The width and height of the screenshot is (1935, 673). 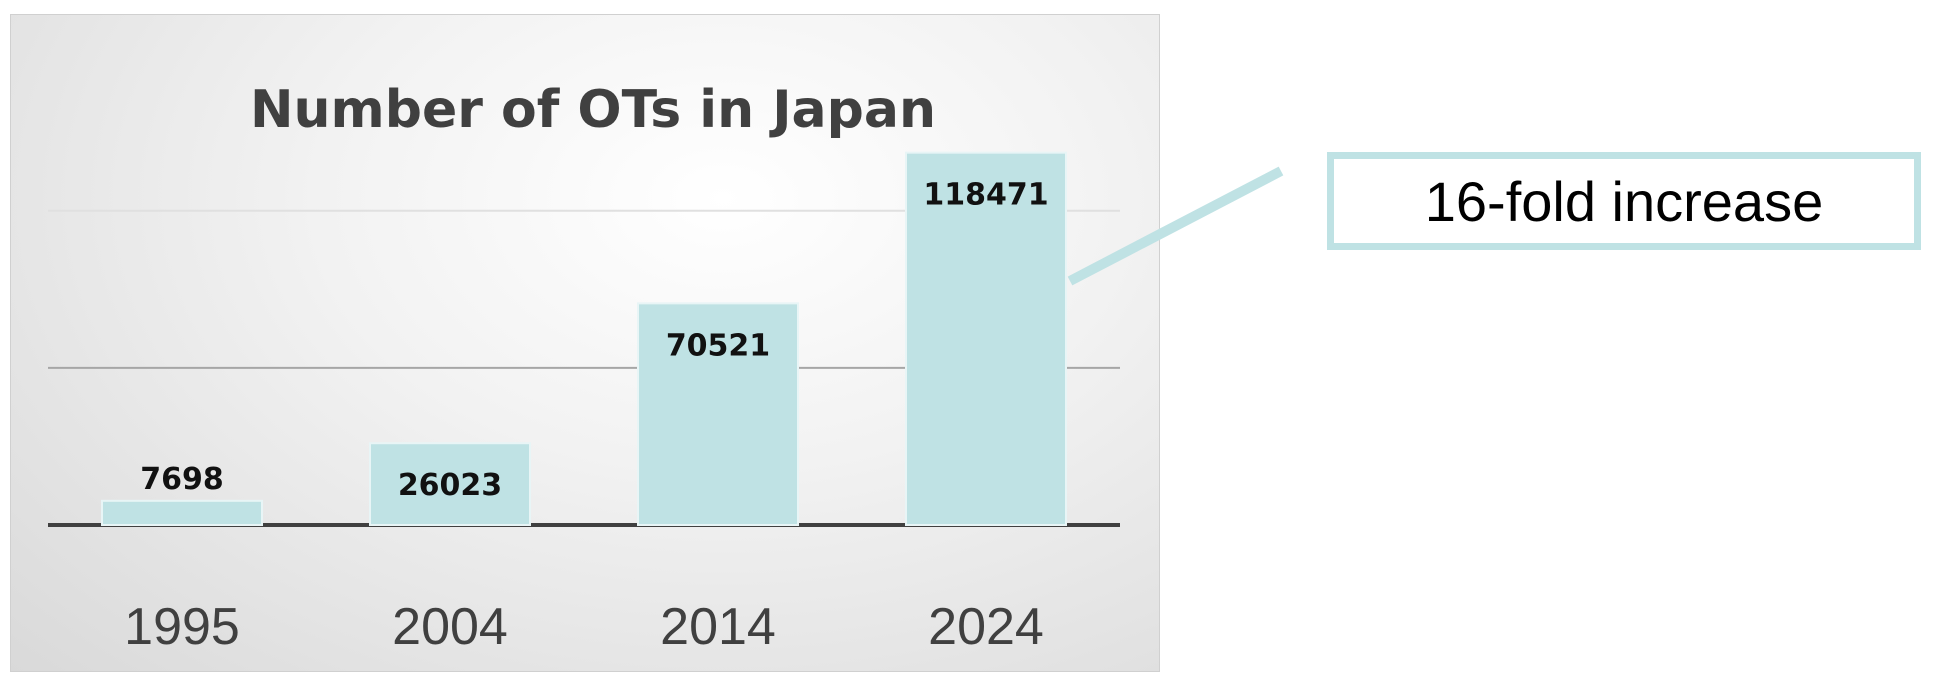 I want to click on callout-box: 16-fold increase, so click(x=1624, y=201).